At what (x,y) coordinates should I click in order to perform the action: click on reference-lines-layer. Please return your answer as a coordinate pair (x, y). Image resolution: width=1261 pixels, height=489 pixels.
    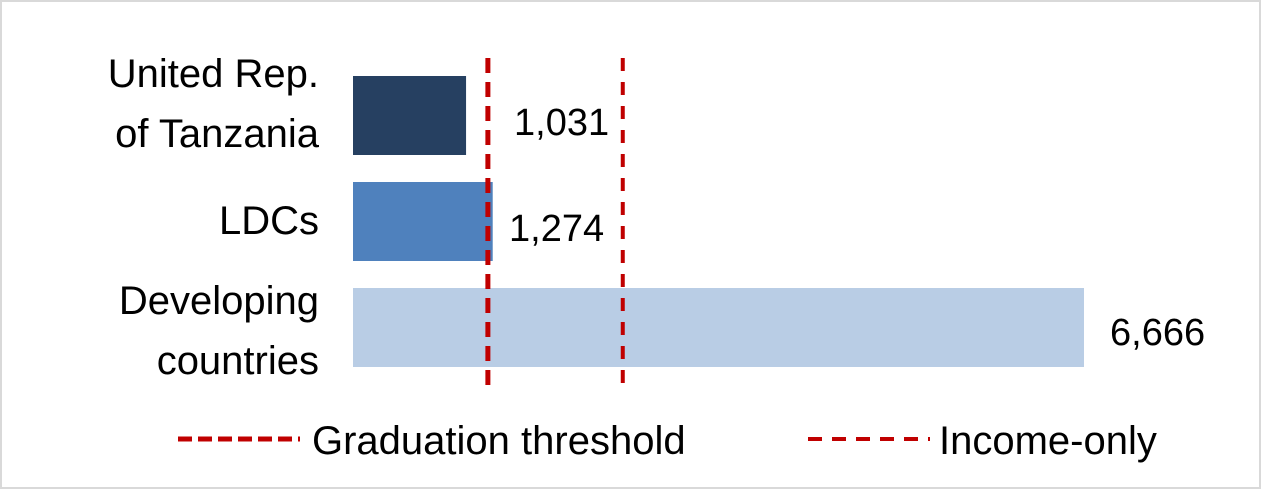
    Looking at the image, I should click on (555, 224).